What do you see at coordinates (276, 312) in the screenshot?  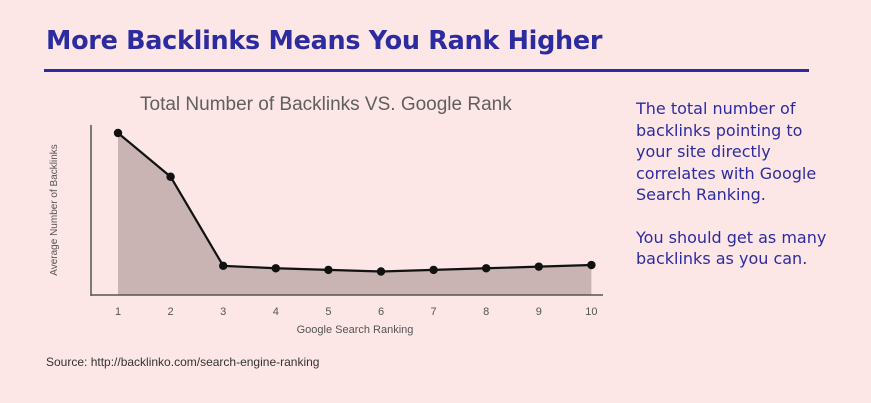 I see `x-tick-label: 4` at bounding box center [276, 312].